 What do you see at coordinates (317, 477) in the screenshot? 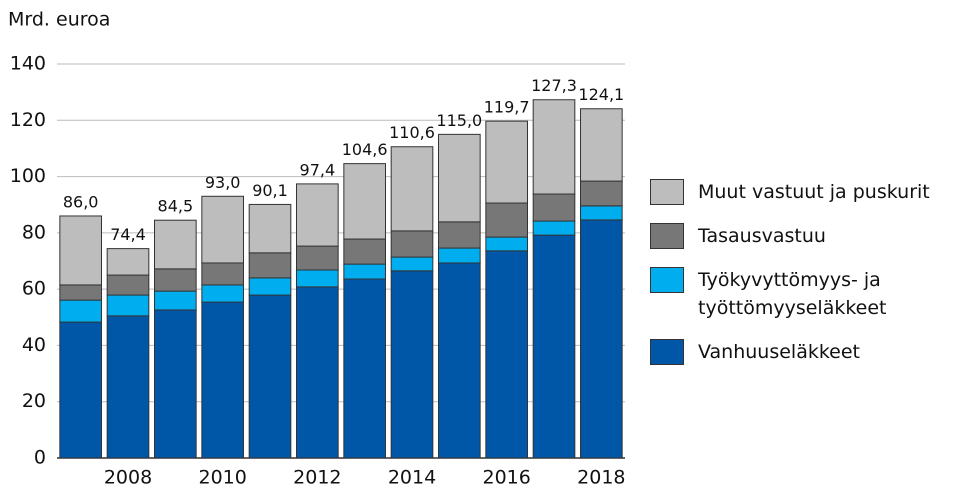
I see `x-tick-label: 2012` at bounding box center [317, 477].